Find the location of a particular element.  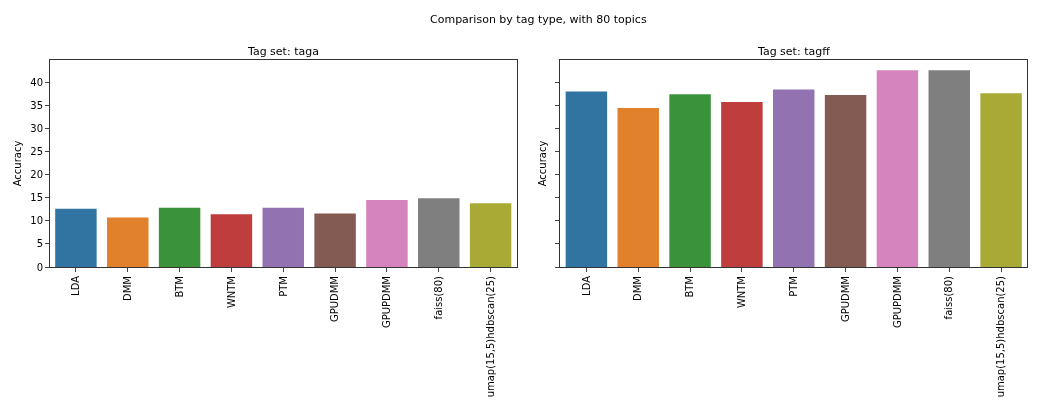

chart-title: Tag set: taga is located at coordinates (283, 51).